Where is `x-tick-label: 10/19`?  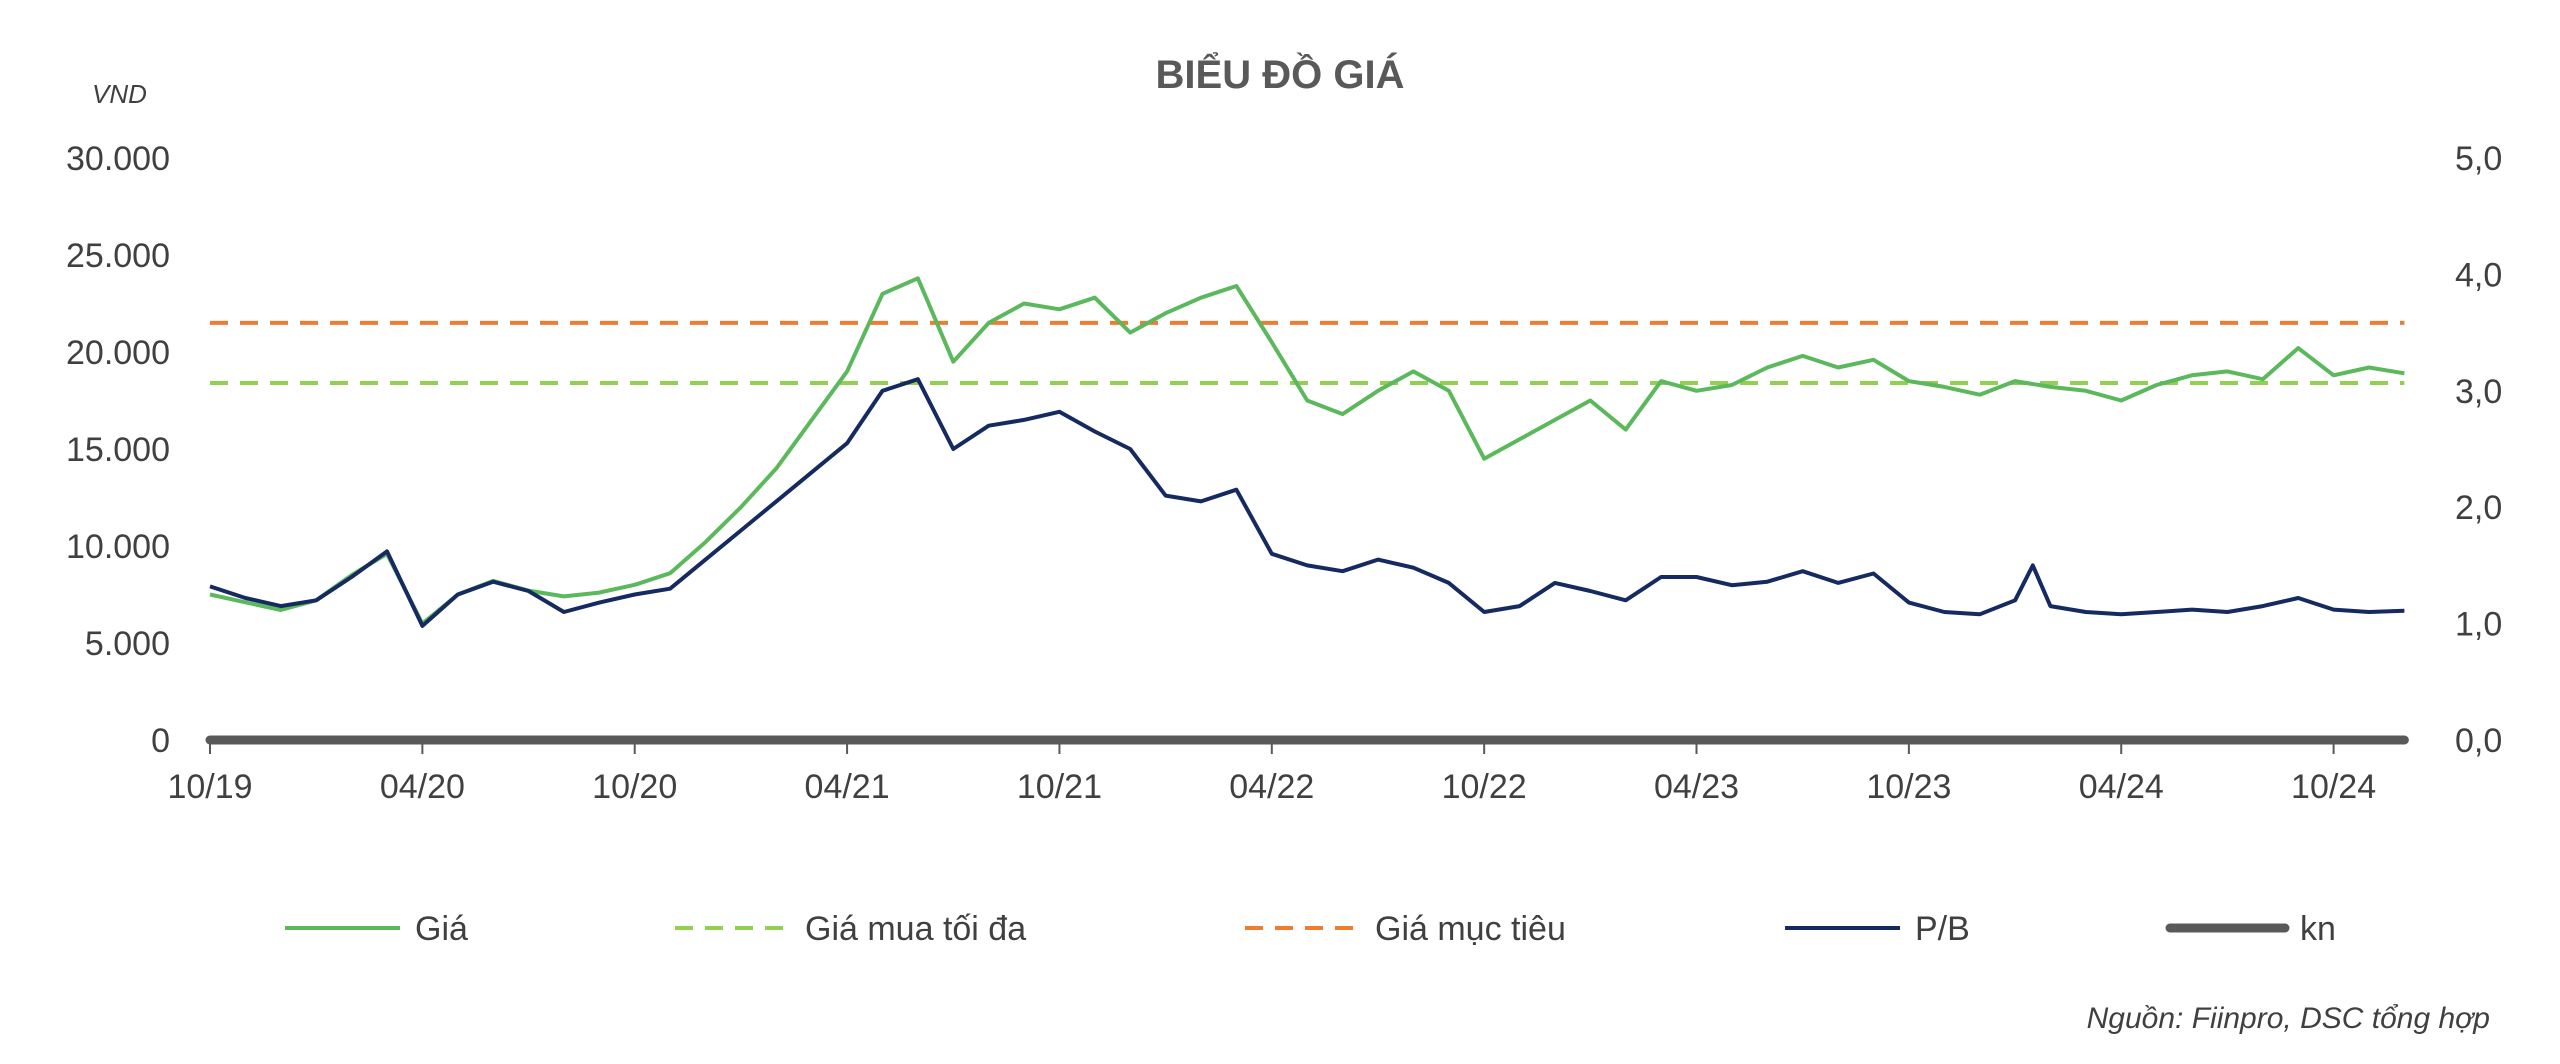
x-tick-label: 10/19 is located at coordinates (209, 787).